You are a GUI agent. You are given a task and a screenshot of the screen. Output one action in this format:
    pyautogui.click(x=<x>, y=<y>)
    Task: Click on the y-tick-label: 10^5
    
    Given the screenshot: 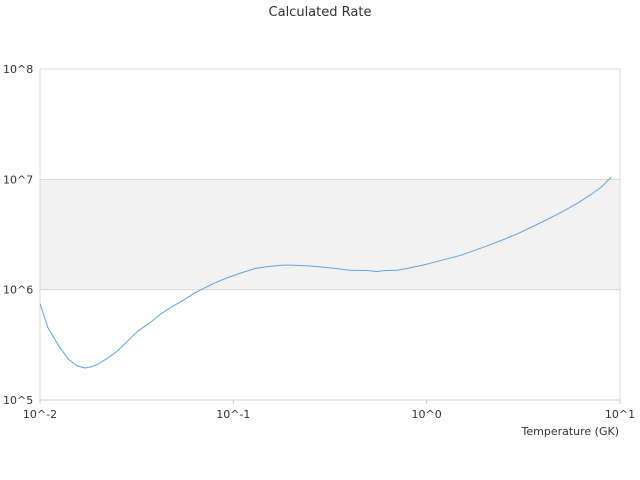 What is the action you would take?
    pyautogui.click(x=18, y=400)
    